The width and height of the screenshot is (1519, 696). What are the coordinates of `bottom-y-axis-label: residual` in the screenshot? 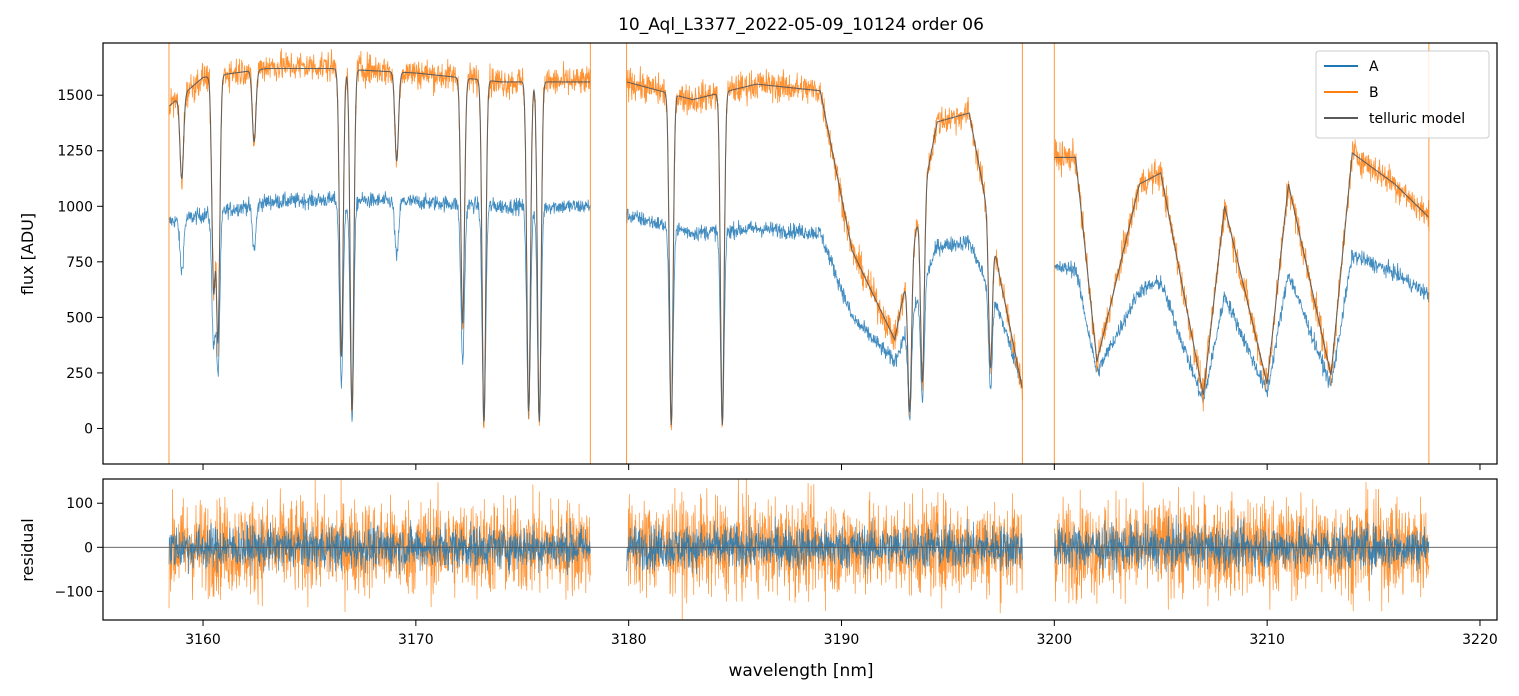 It's located at (27, 549).